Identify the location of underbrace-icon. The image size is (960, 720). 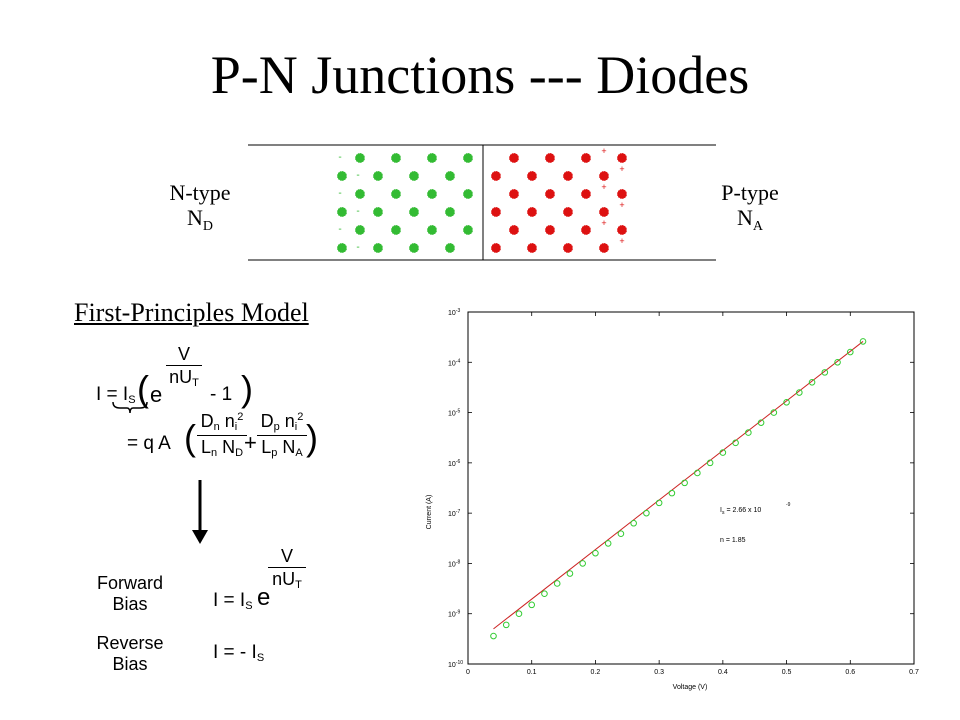
(130, 407).